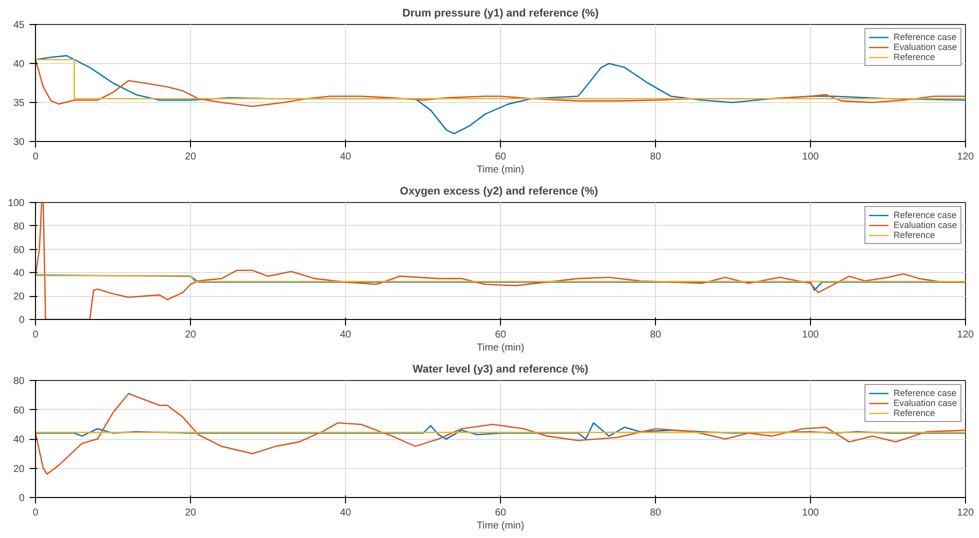  Describe the element at coordinates (500, 14) in the screenshot. I see `chart-title: Drum pressure (y1) and reference (%)` at that location.